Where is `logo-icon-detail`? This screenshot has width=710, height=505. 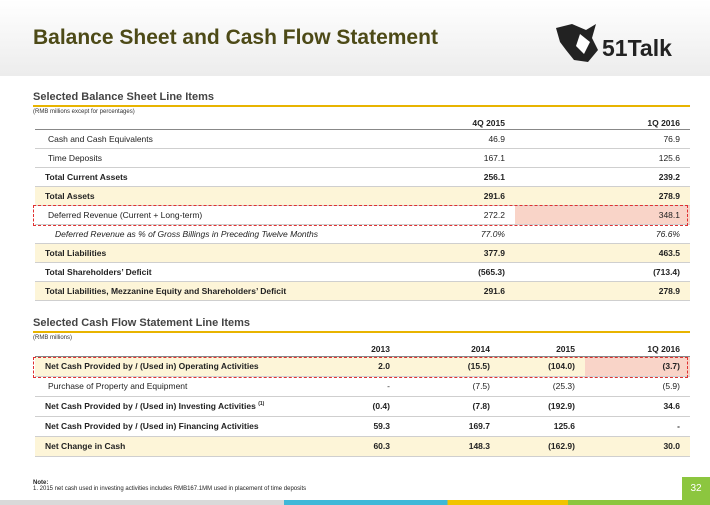 logo-icon-detail is located at coordinates (583, 44).